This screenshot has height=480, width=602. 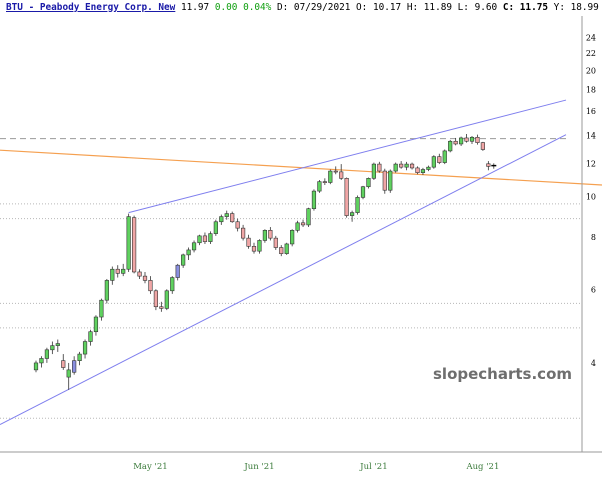 I want to click on x-tick-label: Jul '21, so click(x=373, y=467).